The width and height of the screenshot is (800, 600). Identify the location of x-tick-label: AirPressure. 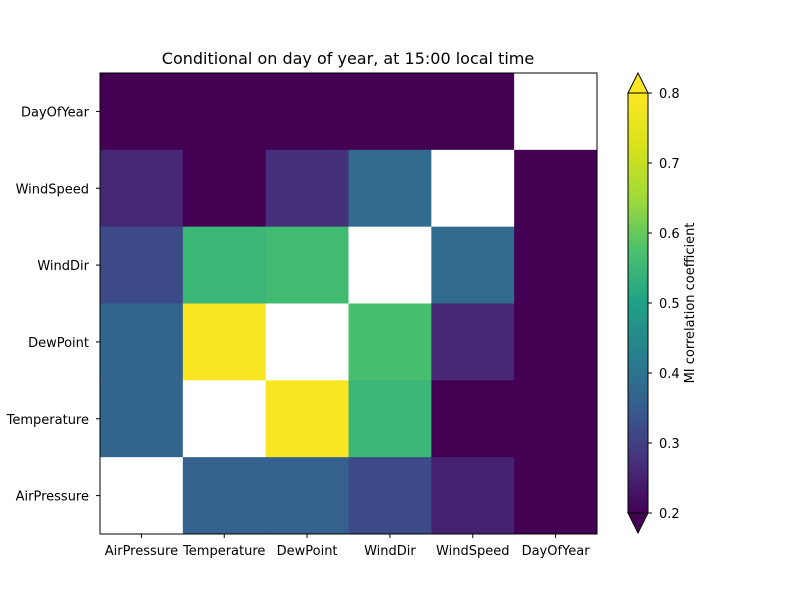
(141, 551).